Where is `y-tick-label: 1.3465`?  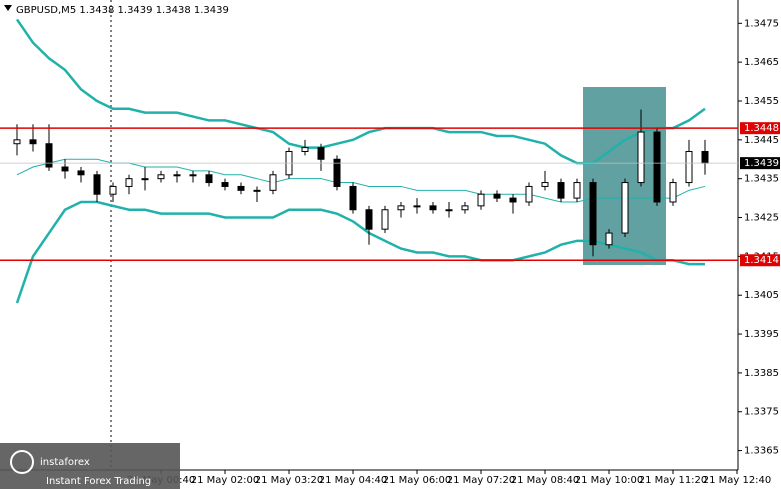 y-tick-label: 1.3465 is located at coordinates (761, 62).